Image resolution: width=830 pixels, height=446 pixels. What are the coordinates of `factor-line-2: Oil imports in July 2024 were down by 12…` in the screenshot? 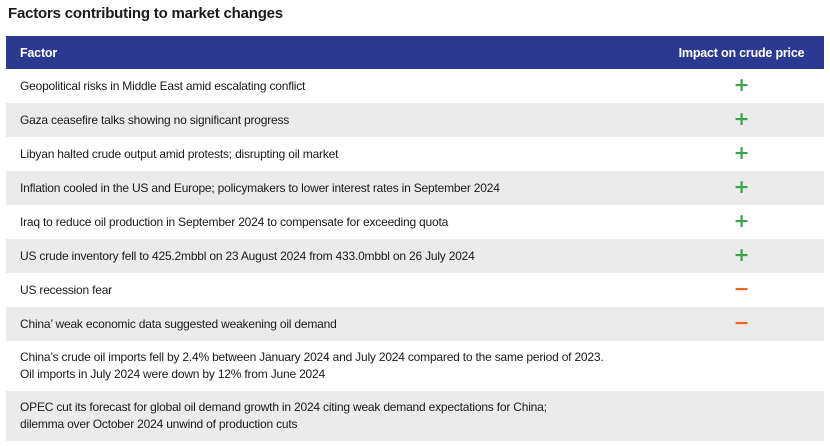 It's located at (172, 374).